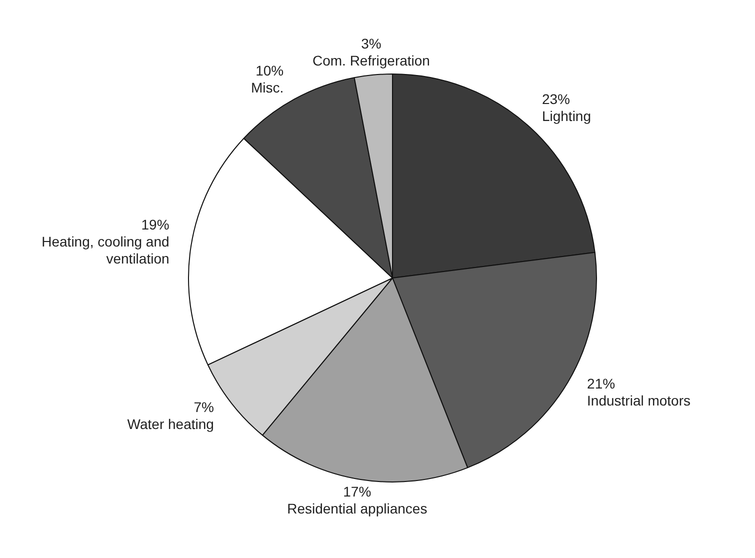 Image resolution: width=755 pixels, height=558 pixels. What do you see at coordinates (371, 43) in the screenshot?
I see `data-label: 3%` at bounding box center [371, 43].